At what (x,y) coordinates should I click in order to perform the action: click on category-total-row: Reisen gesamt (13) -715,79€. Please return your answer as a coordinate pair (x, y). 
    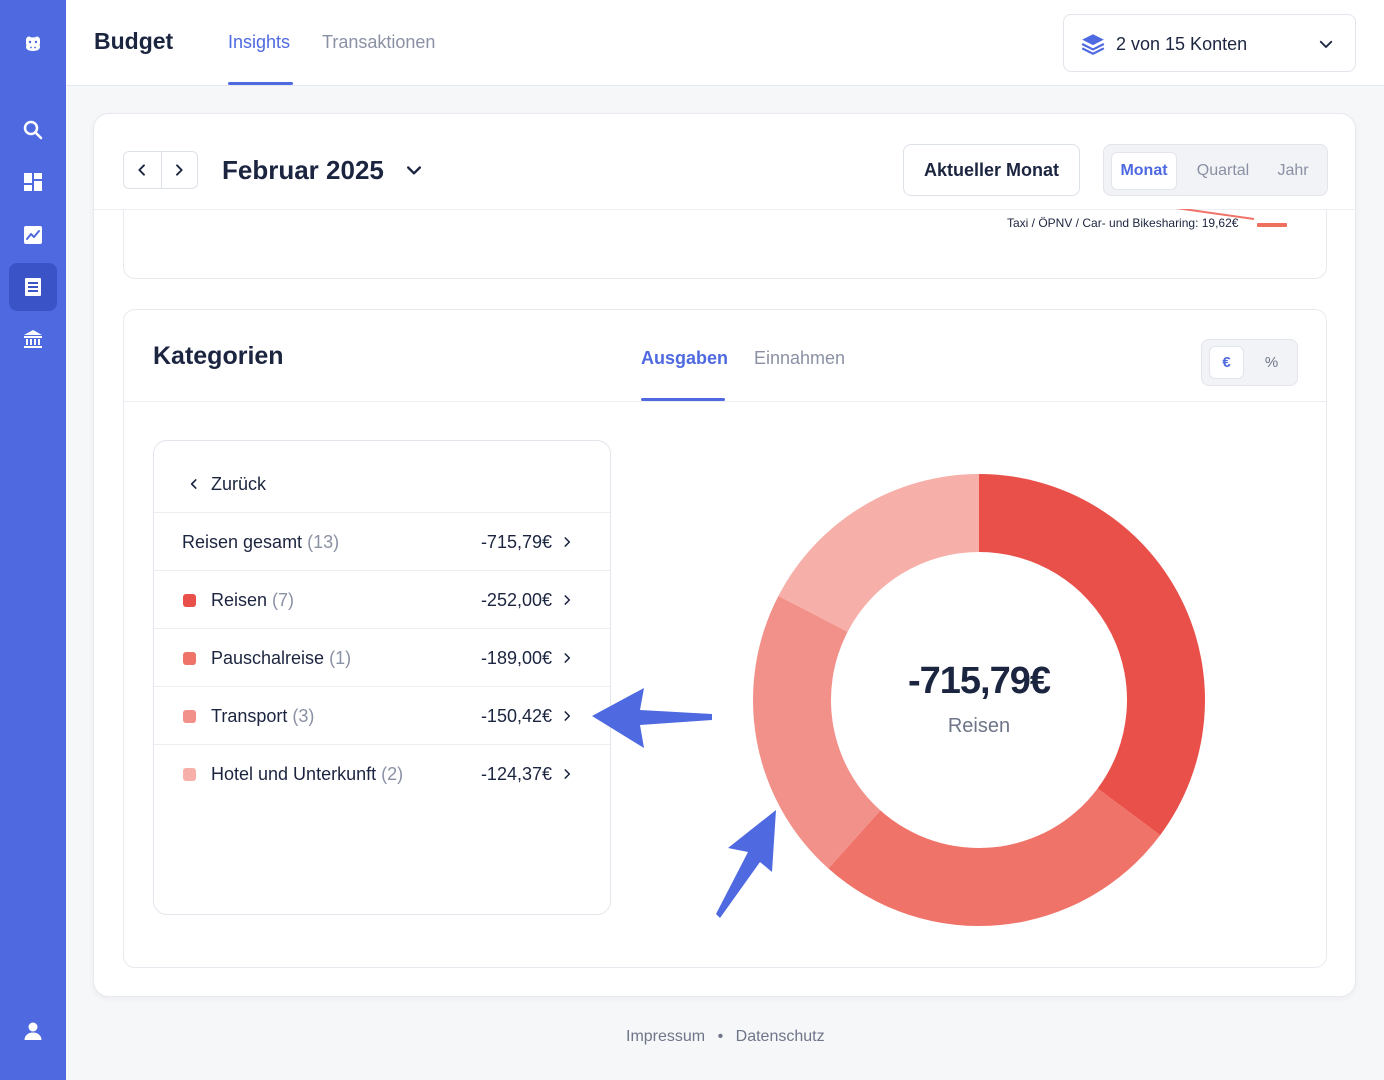
    Looking at the image, I should click on (382, 542).